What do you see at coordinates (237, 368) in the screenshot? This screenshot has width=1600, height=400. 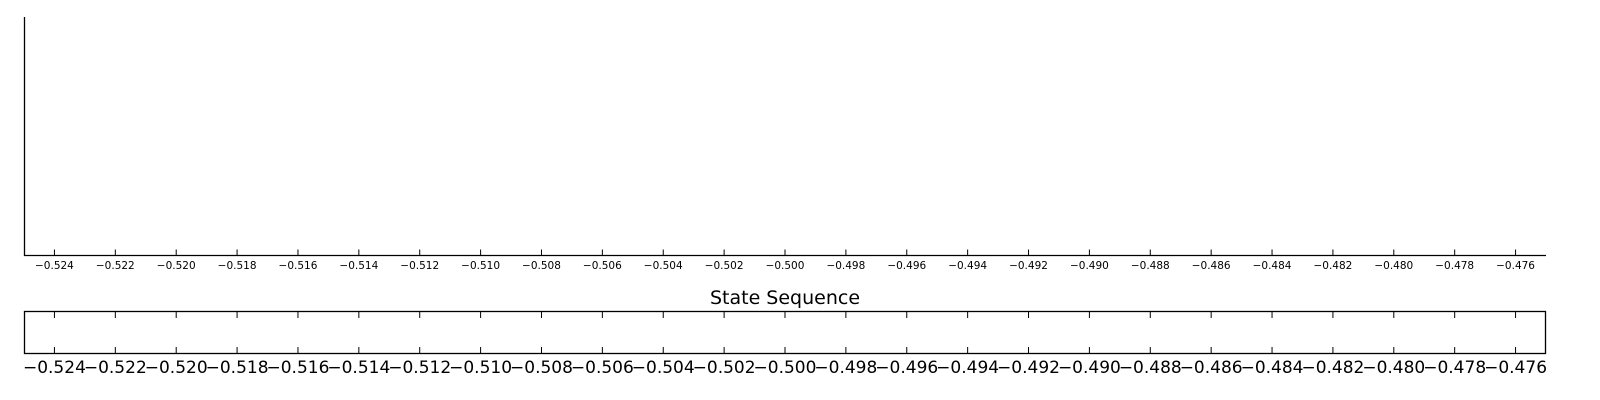 I see `state-sequence-x-tick-label: −0.518` at bounding box center [237, 368].